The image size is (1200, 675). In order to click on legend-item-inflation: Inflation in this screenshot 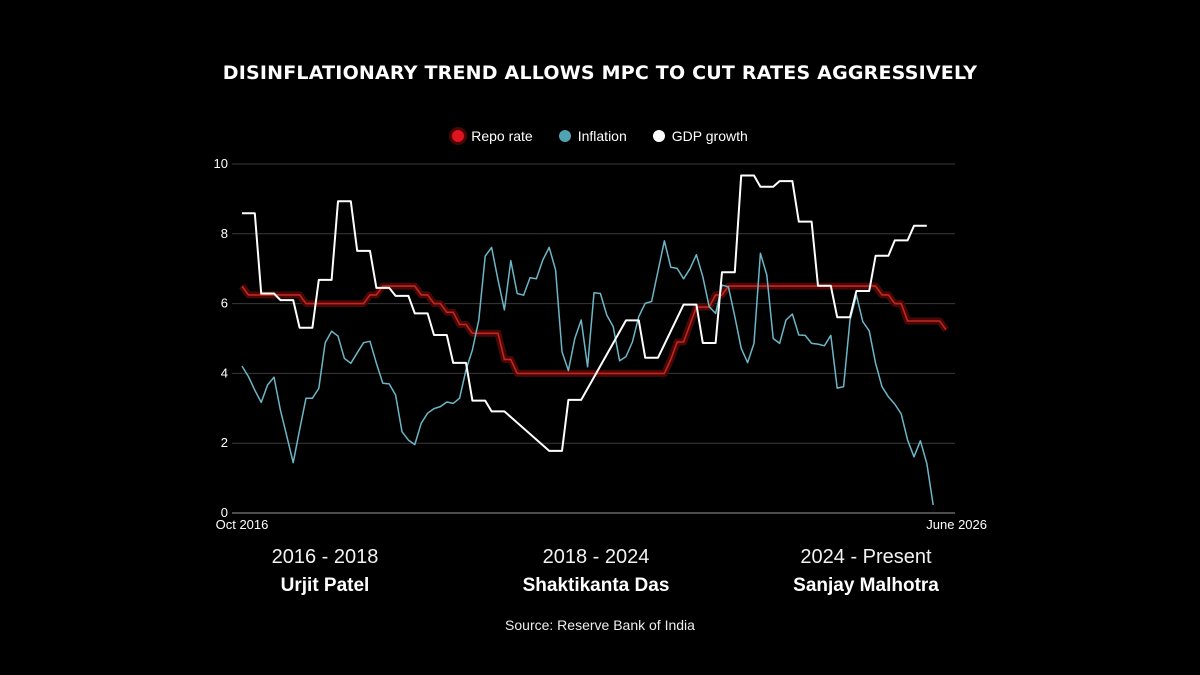, I will do `click(592, 136)`.